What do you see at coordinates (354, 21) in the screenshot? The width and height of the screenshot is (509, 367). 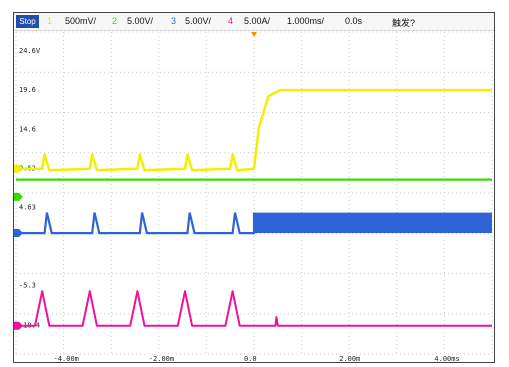 I see `delay-value: 0.0s` at bounding box center [354, 21].